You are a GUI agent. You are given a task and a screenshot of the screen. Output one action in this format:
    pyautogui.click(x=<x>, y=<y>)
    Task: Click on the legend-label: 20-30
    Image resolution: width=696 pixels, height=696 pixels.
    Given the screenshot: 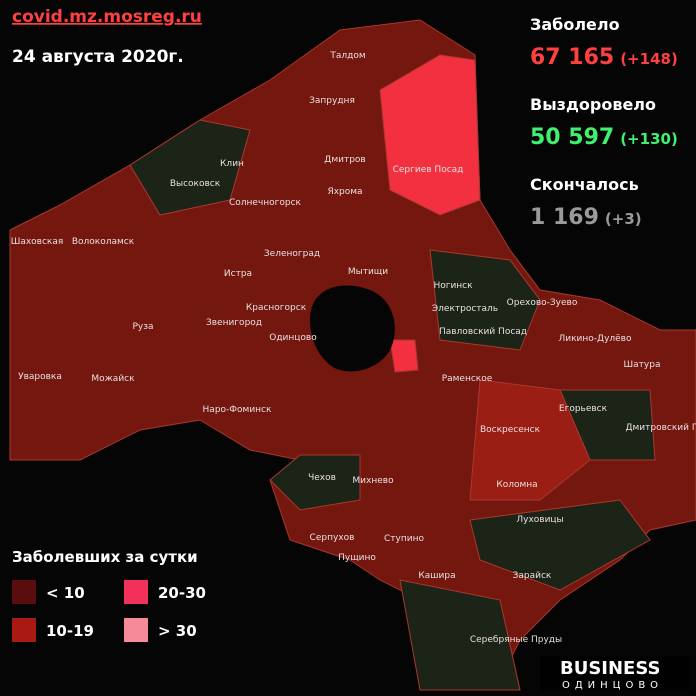 What is the action you would take?
    pyautogui.click(x=182, y=593)
    